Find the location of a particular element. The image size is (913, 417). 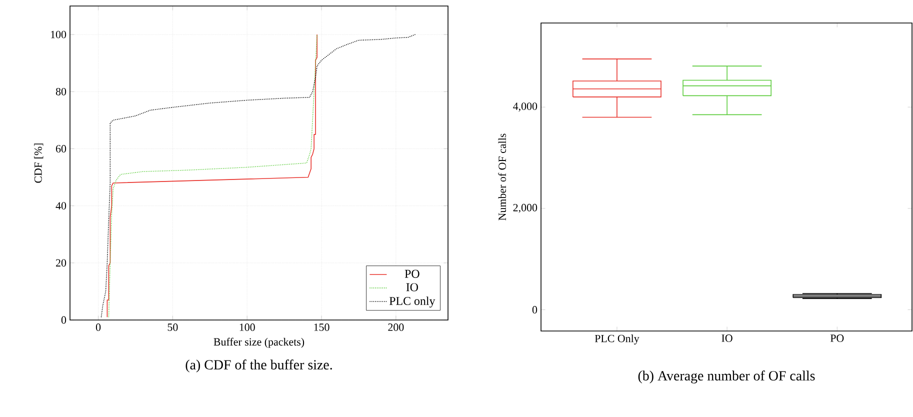

y-tick-label: 2,000 is located at coordinates (525, 208).